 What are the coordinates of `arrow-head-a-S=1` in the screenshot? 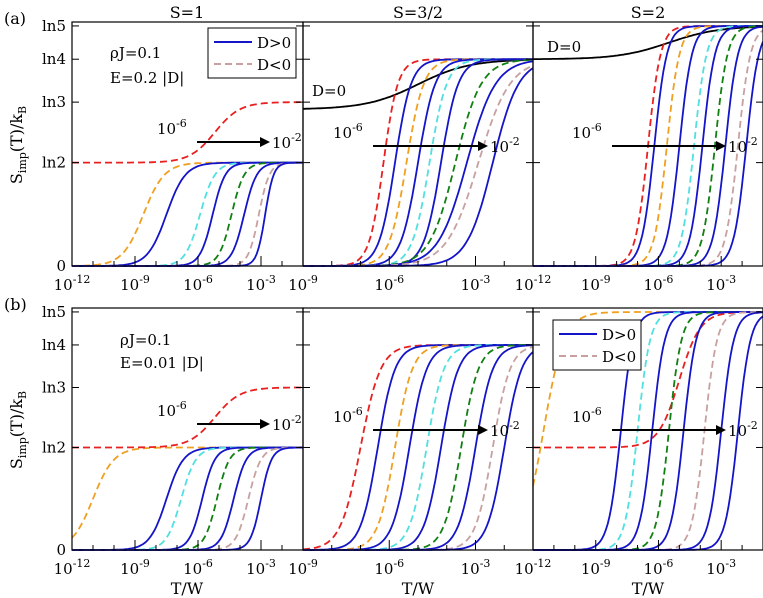 It's located at (265, 142).